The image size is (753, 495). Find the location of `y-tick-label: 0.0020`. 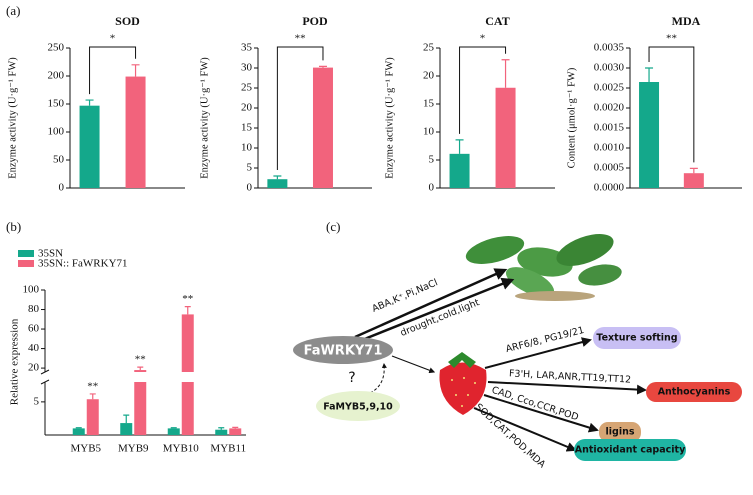

y-tick-label: 0.0020 is located at coordinates (609, 108).